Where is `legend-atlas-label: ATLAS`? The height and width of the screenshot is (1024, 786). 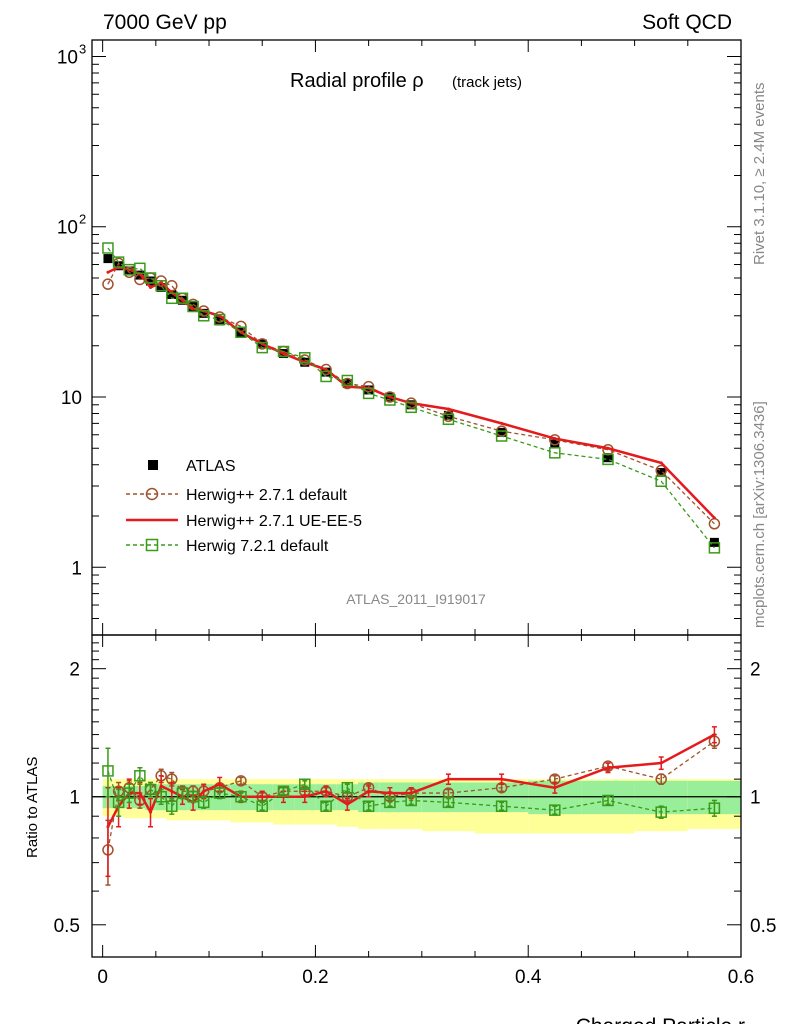 legend-atlas-label: ATLAS is located at coordinates (211, 466).